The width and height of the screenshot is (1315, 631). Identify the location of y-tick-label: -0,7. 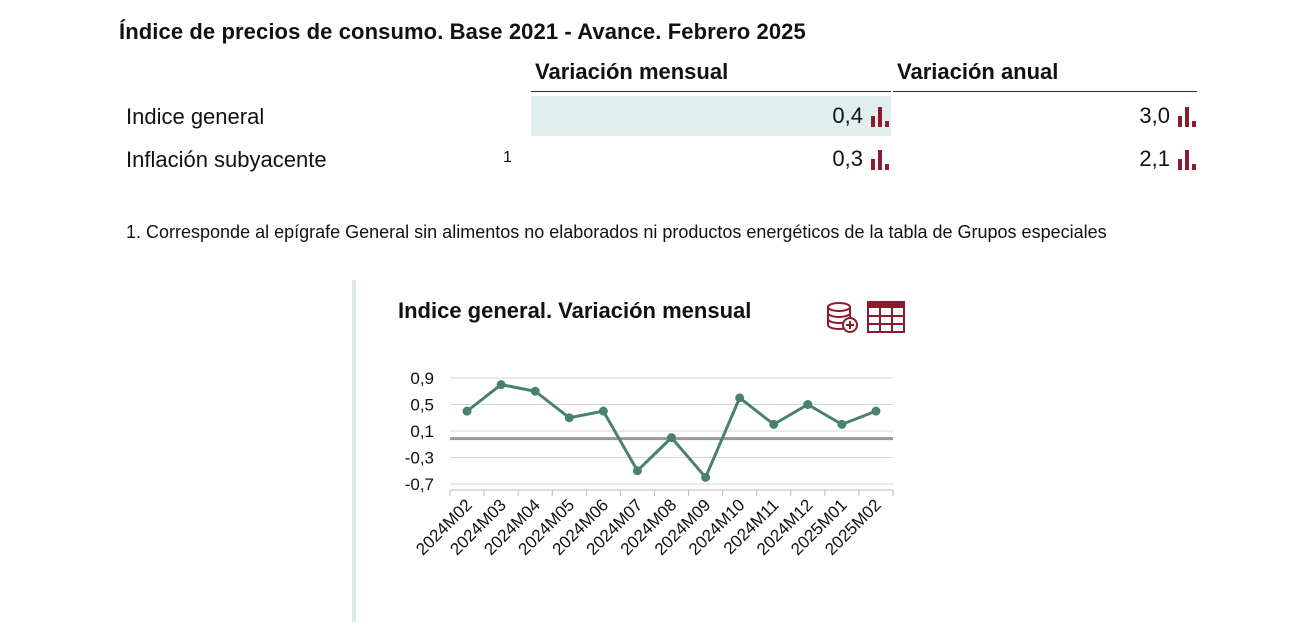
(419, 484).